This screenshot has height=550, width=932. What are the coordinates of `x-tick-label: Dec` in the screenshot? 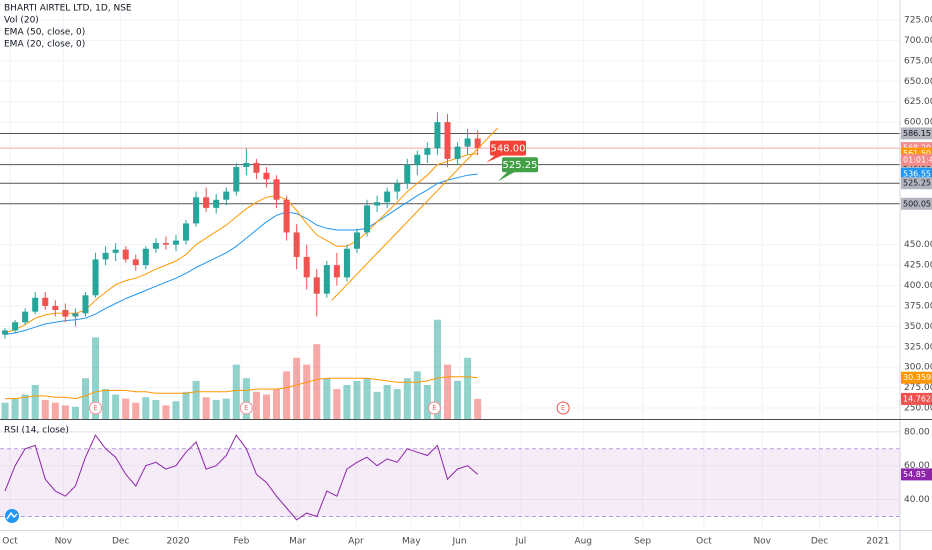 It's located at (120, 542).